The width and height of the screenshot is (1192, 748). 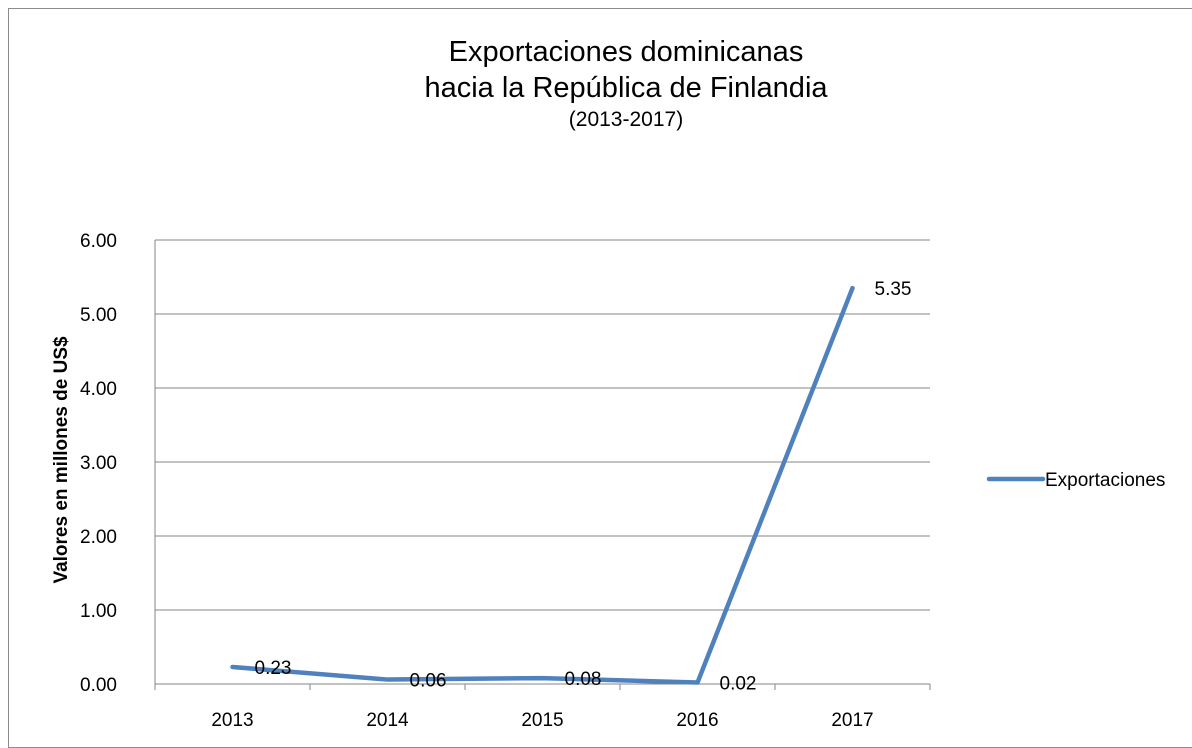 I want to click on x-tick-labels: 2013 2014 2015 2016 2017, so click(x=542, y=720).